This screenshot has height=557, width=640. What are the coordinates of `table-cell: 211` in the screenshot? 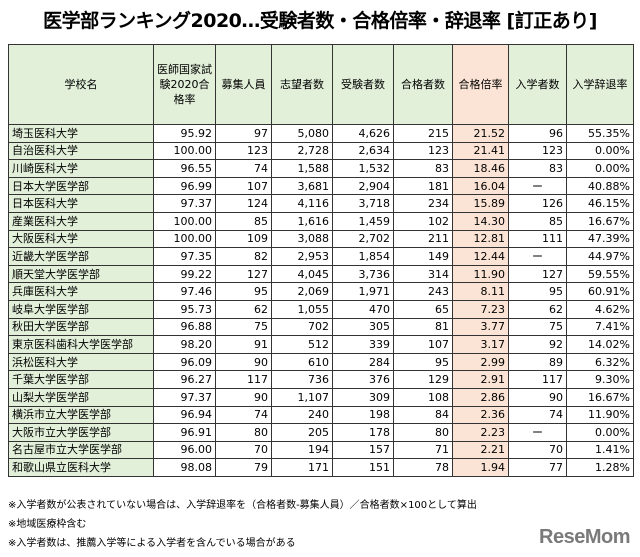 It's located at (423, 239).